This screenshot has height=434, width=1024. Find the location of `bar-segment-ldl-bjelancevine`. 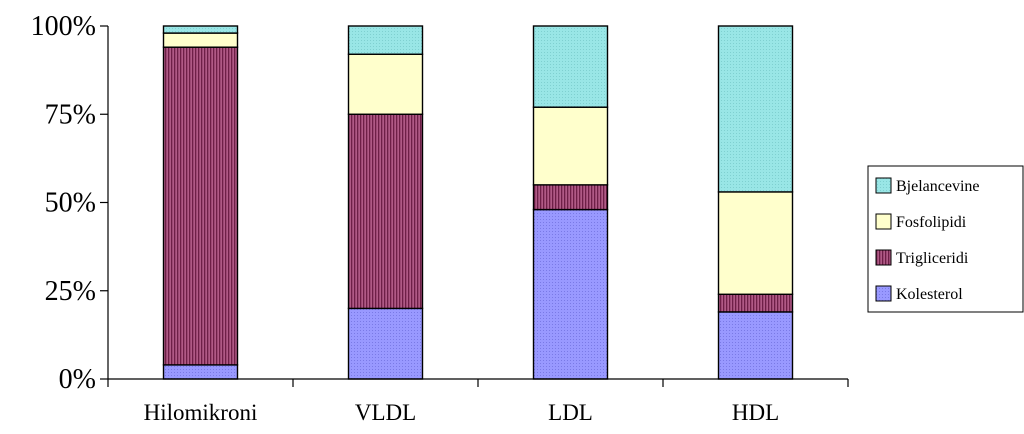

bar-segment-ldl-bjelancevine is located at coordinates (570, 66).